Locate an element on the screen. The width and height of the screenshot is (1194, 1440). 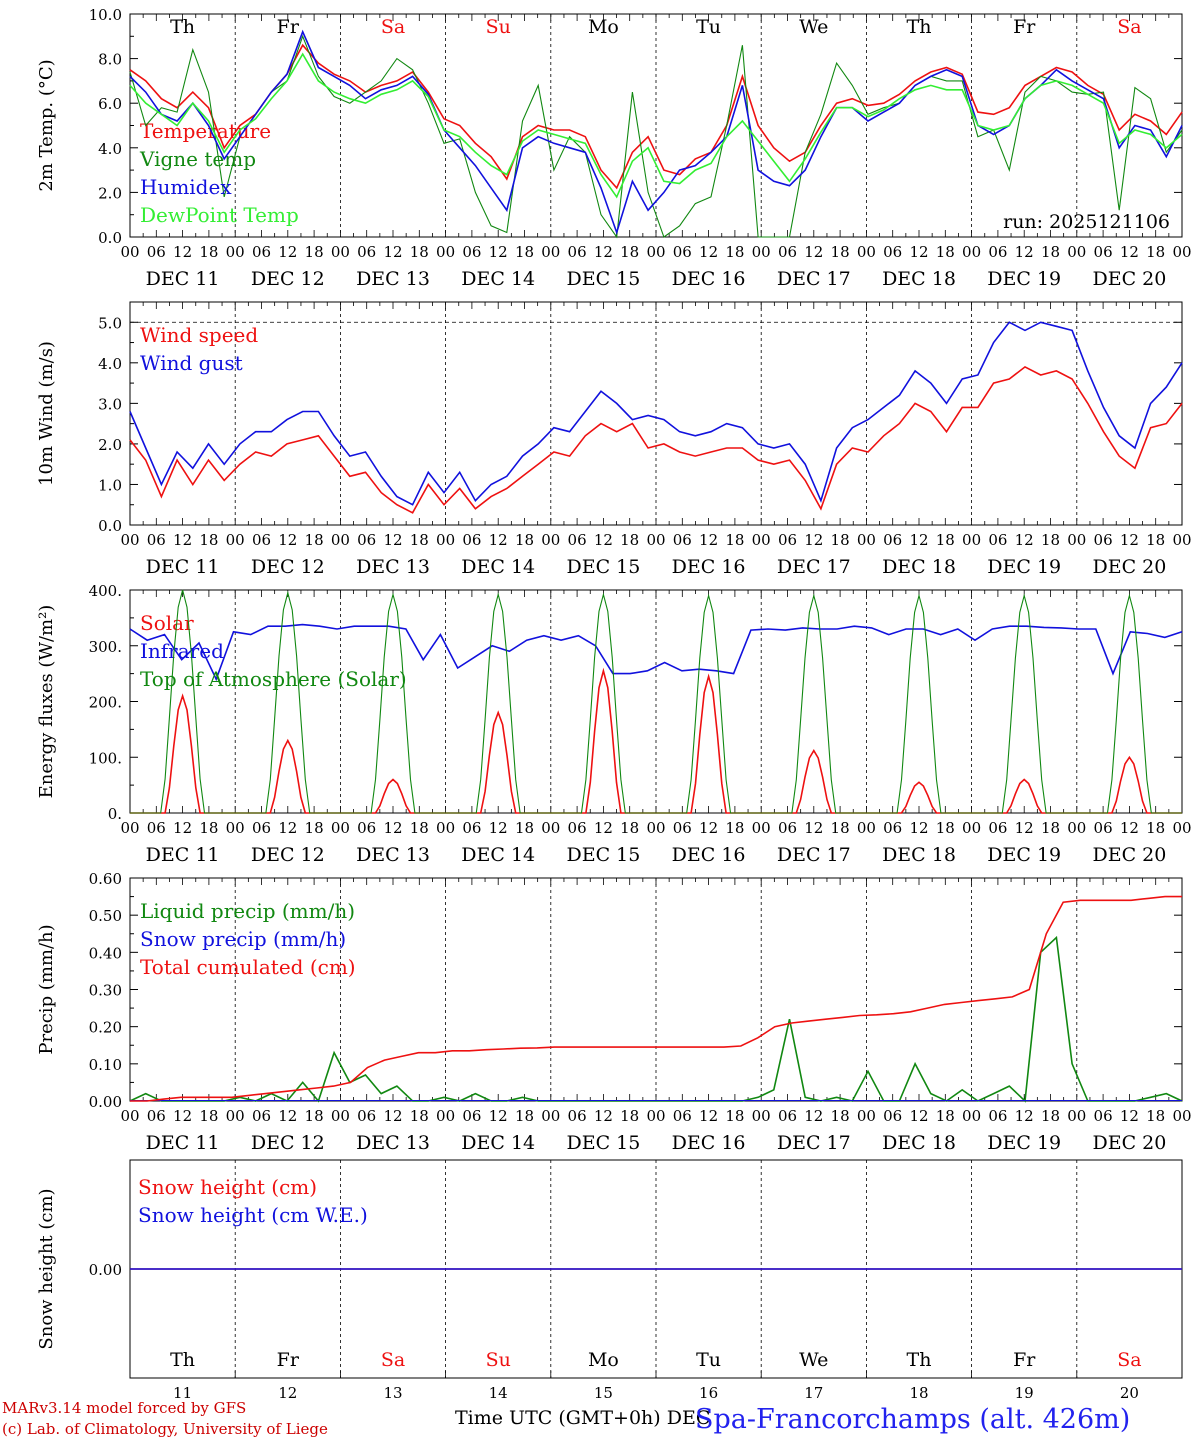
day-number-label: 15 is located at coordinates (603, 1393).